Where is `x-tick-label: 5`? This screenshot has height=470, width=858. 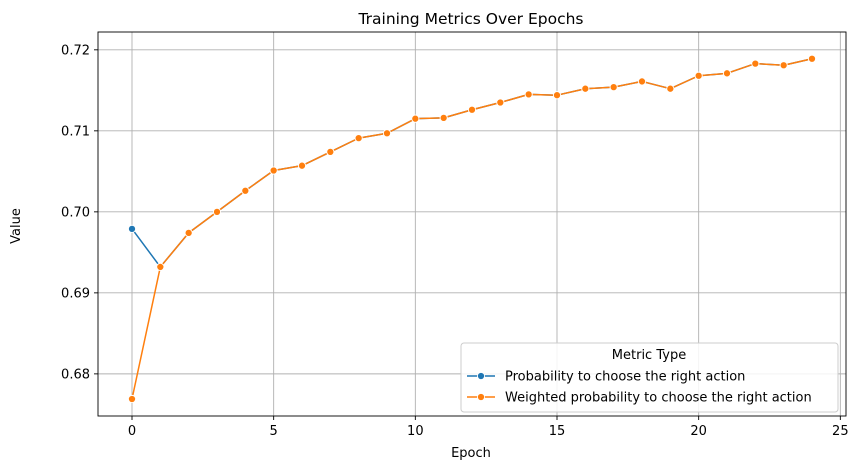
x-tick-label: 5 is located at coordinates (274, 431).